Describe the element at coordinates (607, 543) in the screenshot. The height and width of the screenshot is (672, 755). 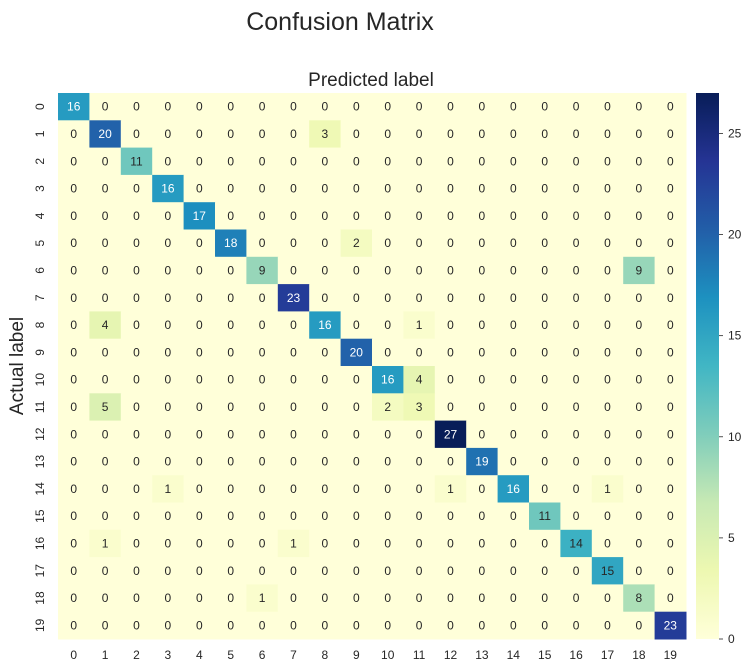
I see `cell-value-r16-c17: 0` at that location.